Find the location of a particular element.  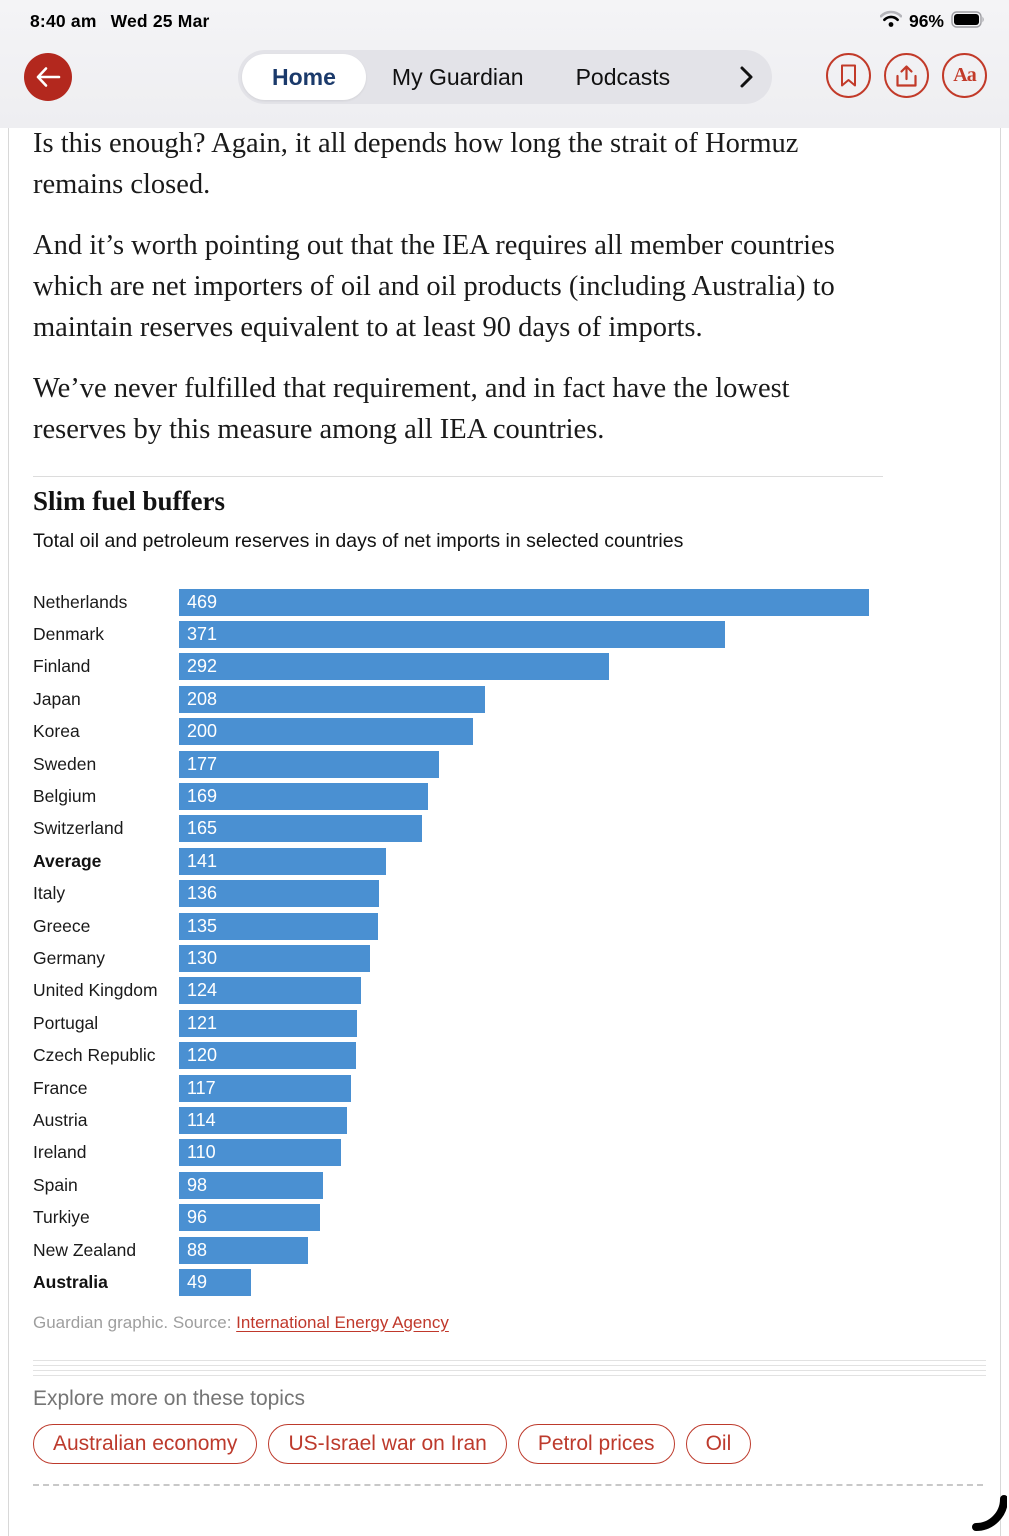

chart-category-label: United Kingdom is located at coordinates (95, 990).